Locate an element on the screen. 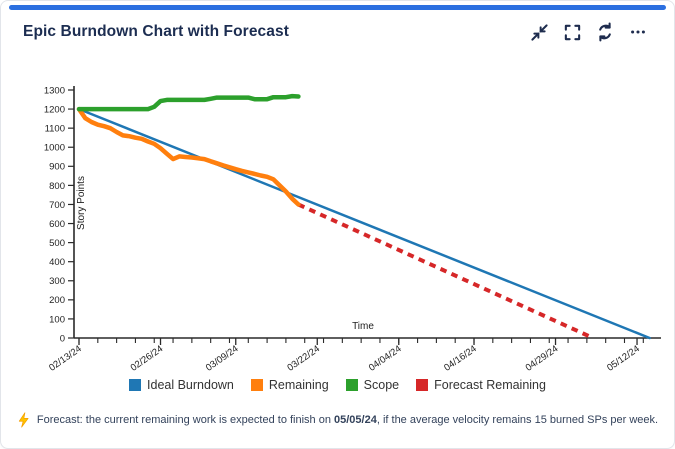  legend-item-scope: Scope is located at coordinates (372, 385).